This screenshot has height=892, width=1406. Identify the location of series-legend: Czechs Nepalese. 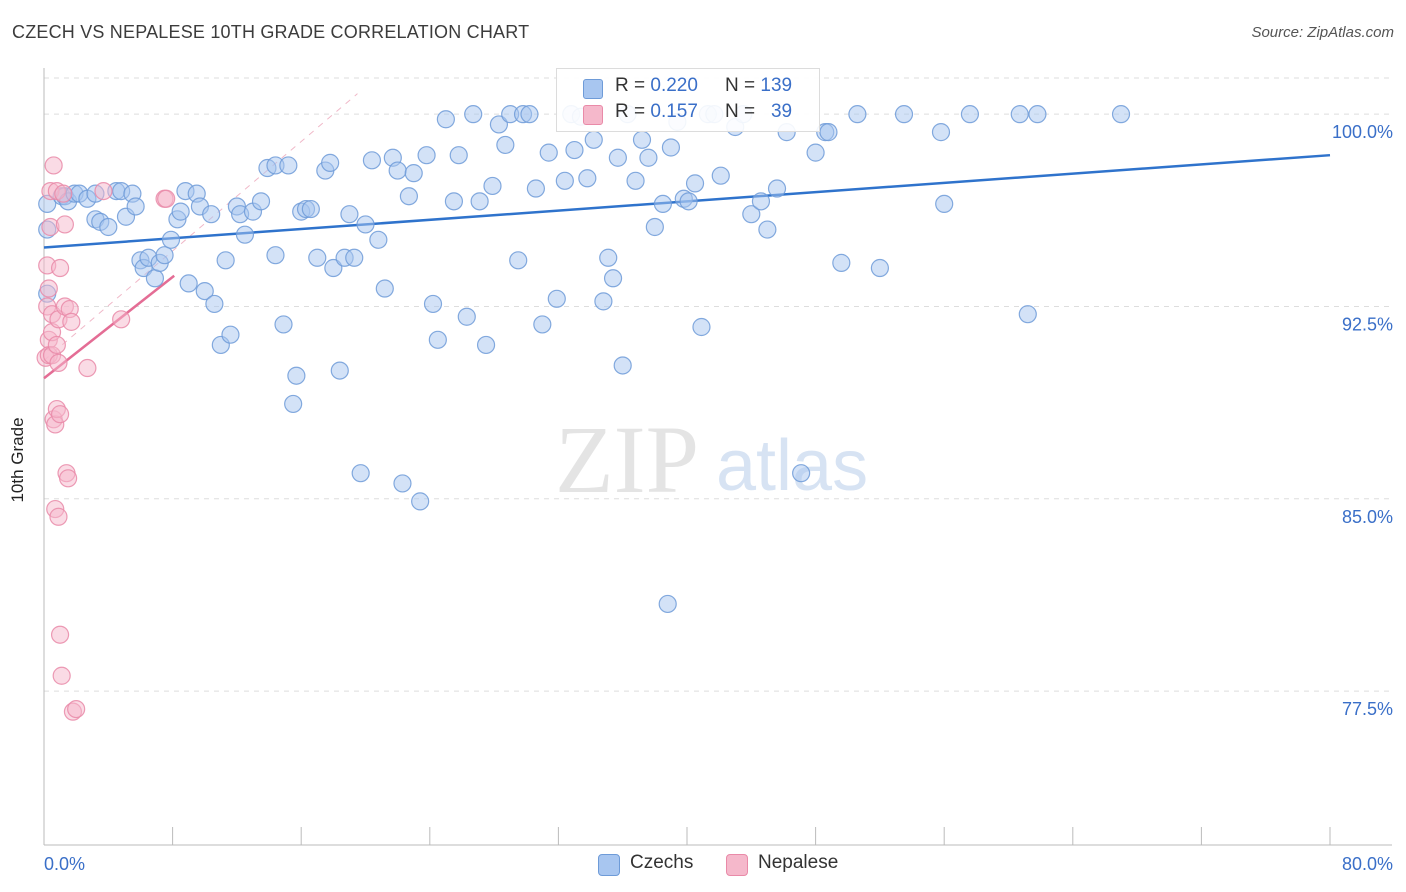
(703, 865).